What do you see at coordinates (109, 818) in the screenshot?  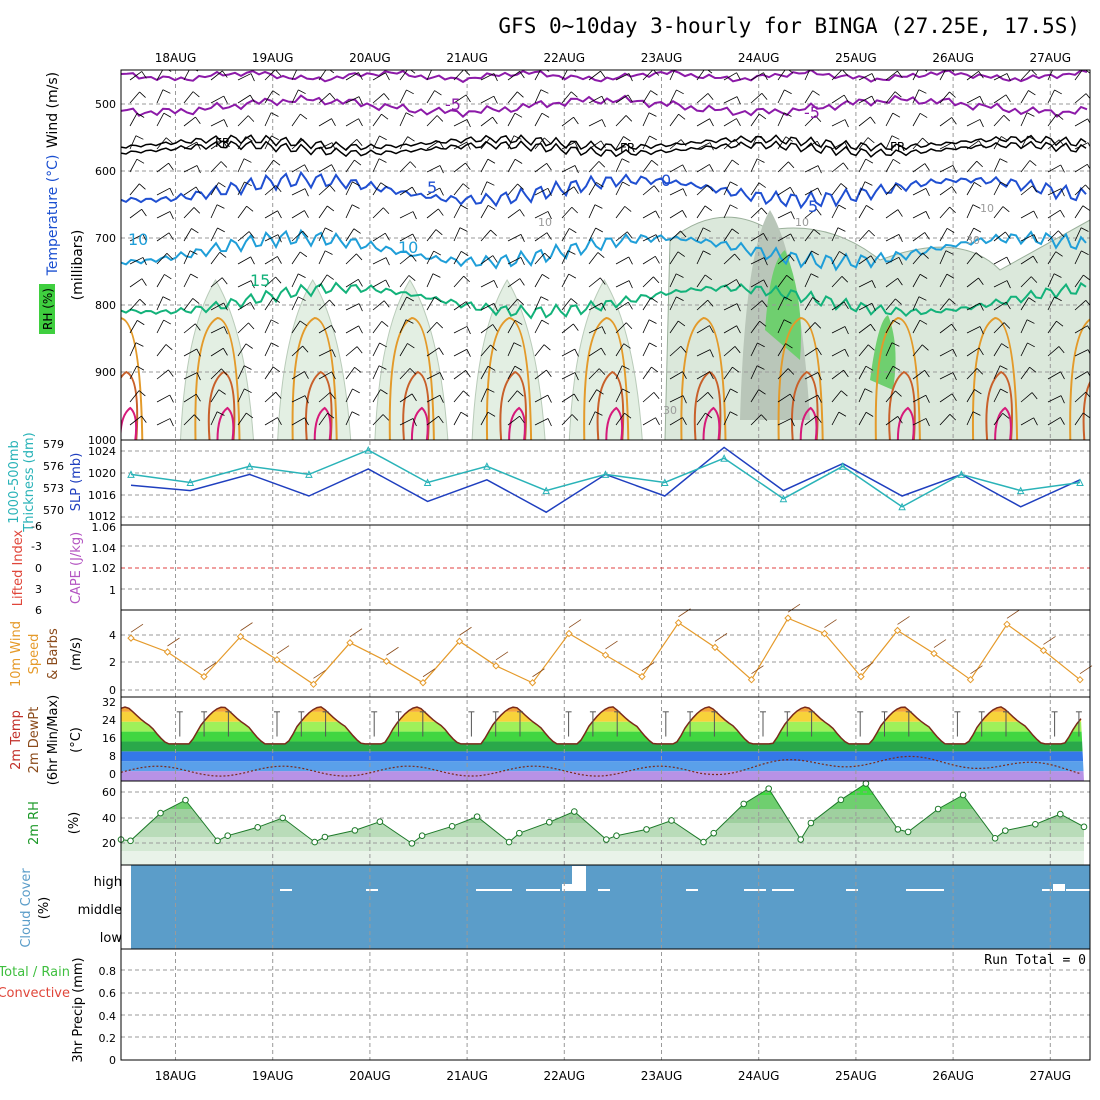 I see `rh-tick-40: 40` at bounding box center [109, 818].